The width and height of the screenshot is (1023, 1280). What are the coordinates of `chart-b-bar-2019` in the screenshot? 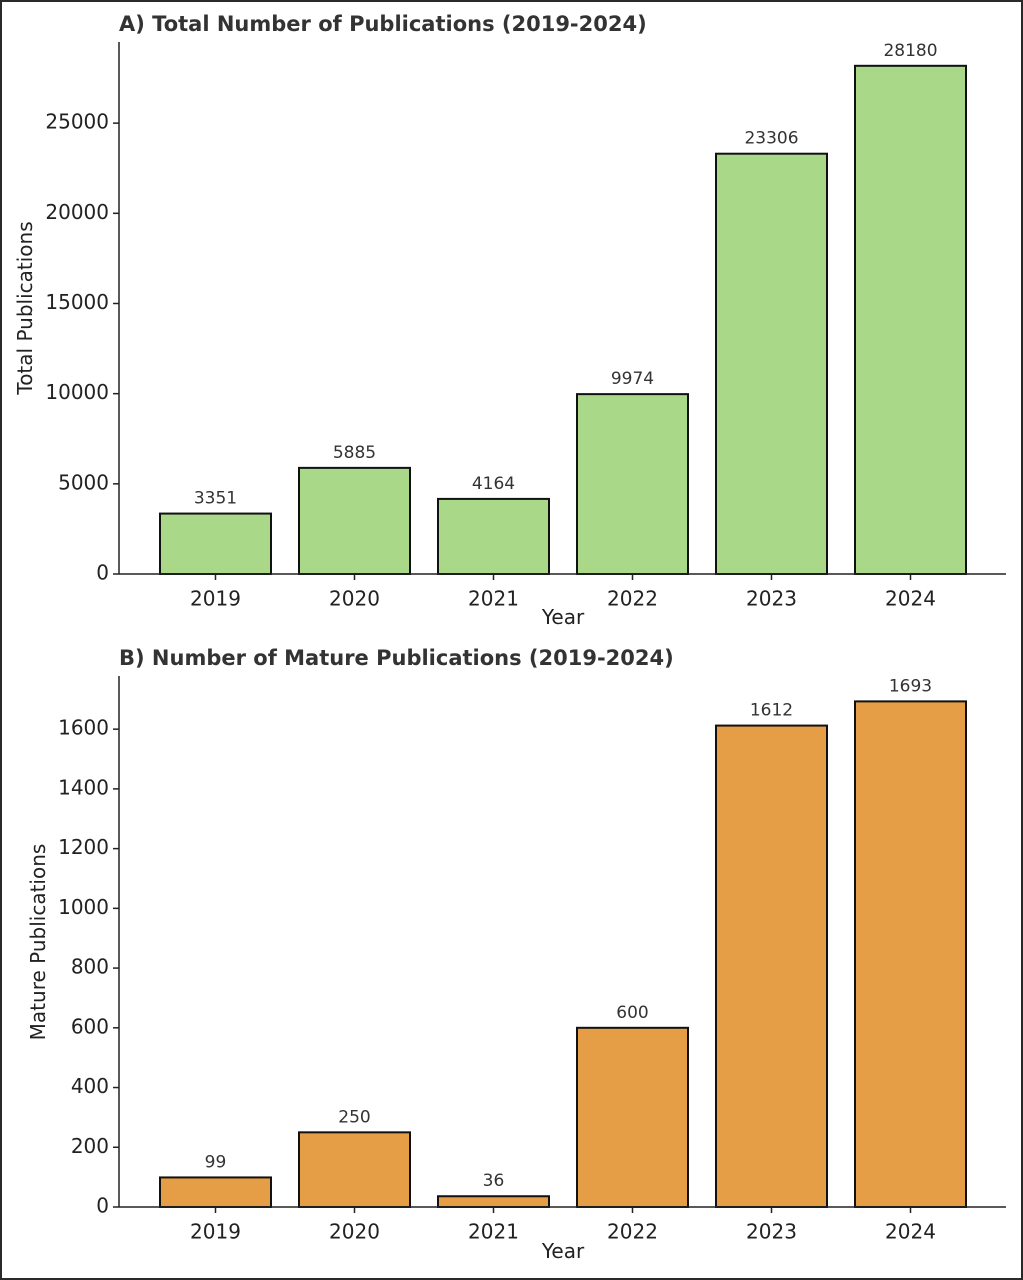 It's located at (215, 1192).